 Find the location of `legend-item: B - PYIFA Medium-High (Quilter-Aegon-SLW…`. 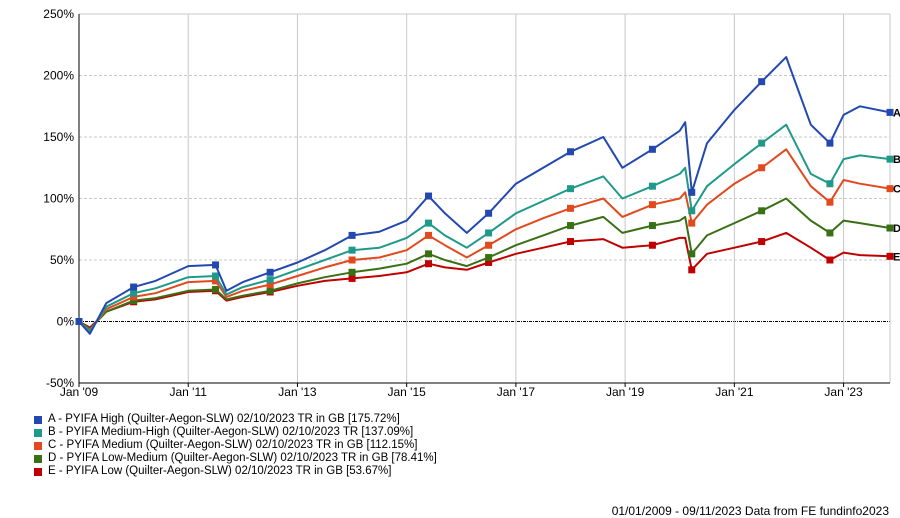

legend-item: B - PYIFA Medium-High (Quilter-Aegon-SLW… is located at coordinates (235, 432).